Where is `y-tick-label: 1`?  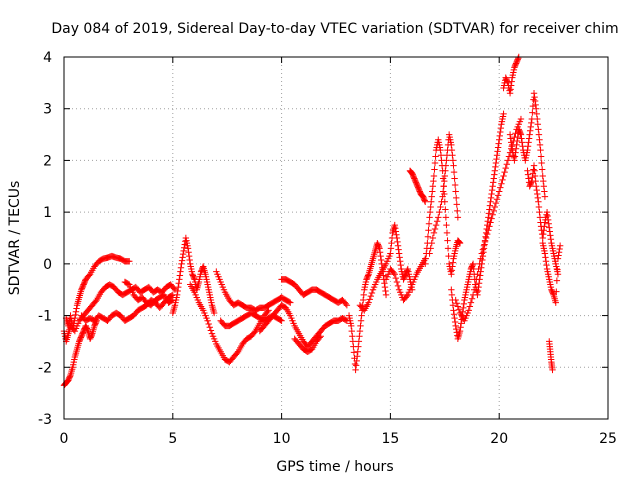
y-tick-label: 1 is located at coordinates (47, 213).